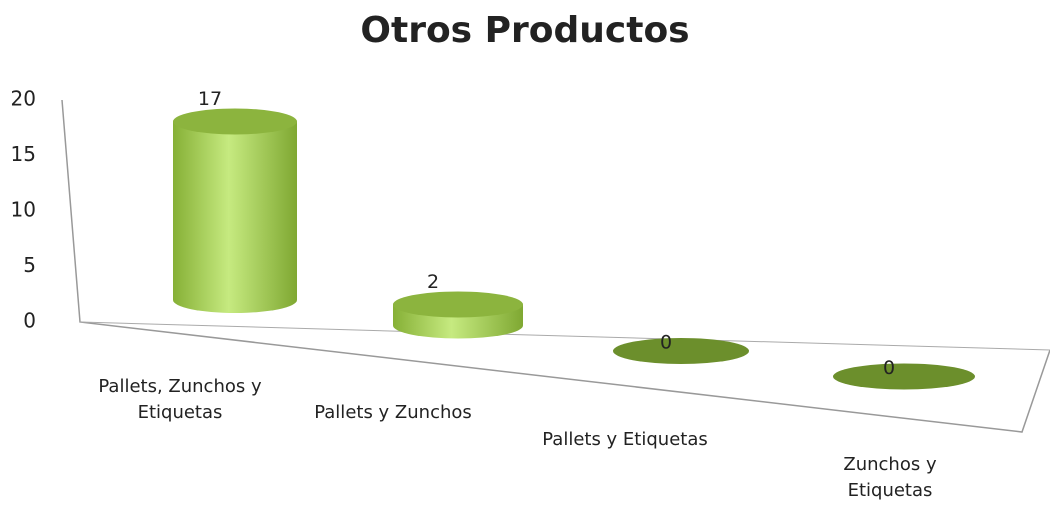  What do you see at coordinates (564, 336) in the screenshot?
I see `floor-back` at bounding box center [564, 336].